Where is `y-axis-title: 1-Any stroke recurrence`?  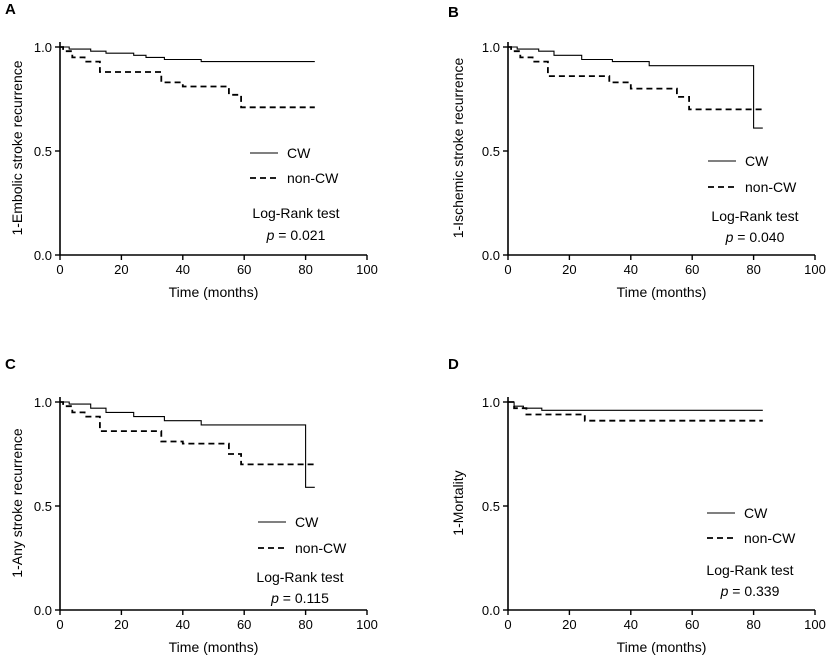 y-axis-title: 1-Any stroke recurrence is located at coordinates (17, 503).